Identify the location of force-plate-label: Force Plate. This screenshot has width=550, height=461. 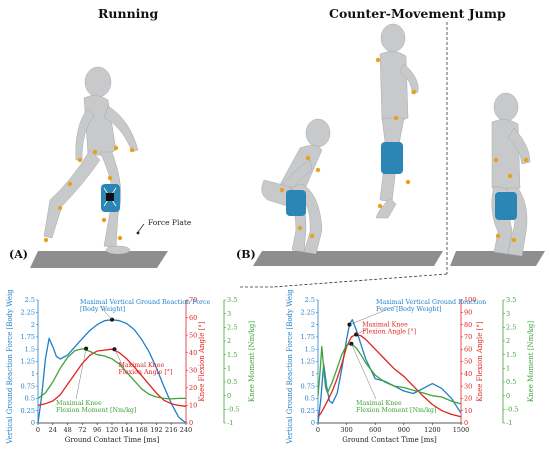
(170, 222).